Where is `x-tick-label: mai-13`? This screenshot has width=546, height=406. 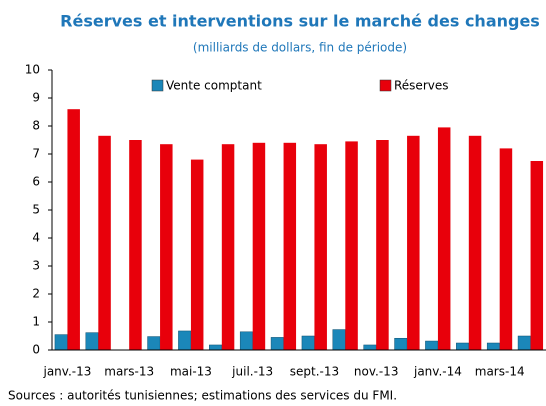
x-tick-label: mai-13 is located at coordinates (191, 372).